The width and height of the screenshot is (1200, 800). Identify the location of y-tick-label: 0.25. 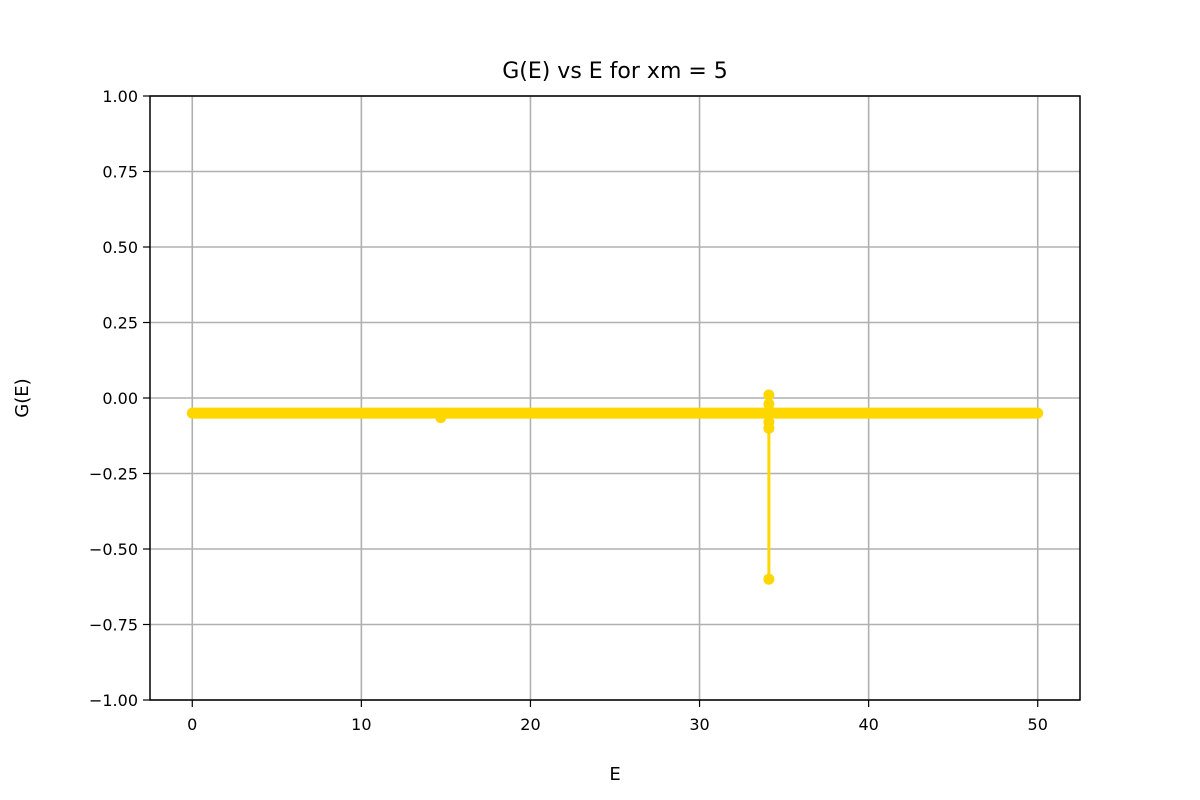
(120, 323).